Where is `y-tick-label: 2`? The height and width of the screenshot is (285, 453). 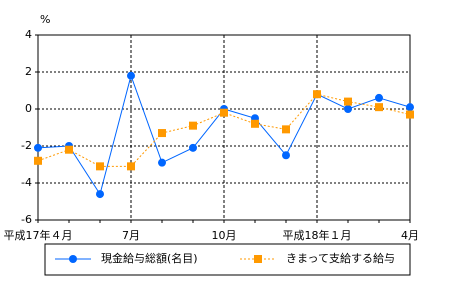 y-tick-label: 2 is located at coordinates (28, 71).